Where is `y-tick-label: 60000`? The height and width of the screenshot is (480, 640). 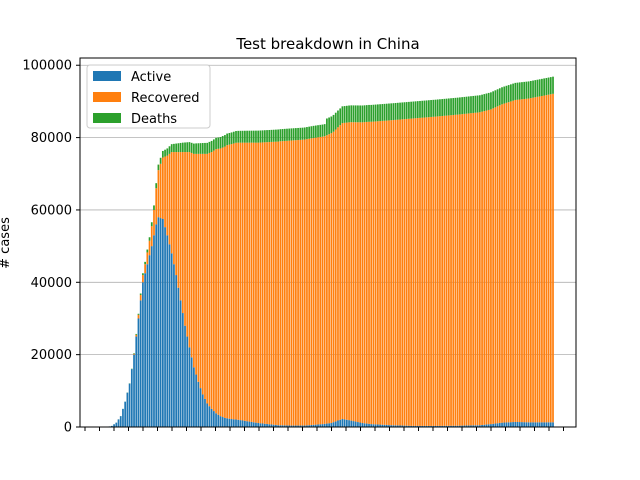 y-tick-label: 60000 is located at coordinates (51, 210).